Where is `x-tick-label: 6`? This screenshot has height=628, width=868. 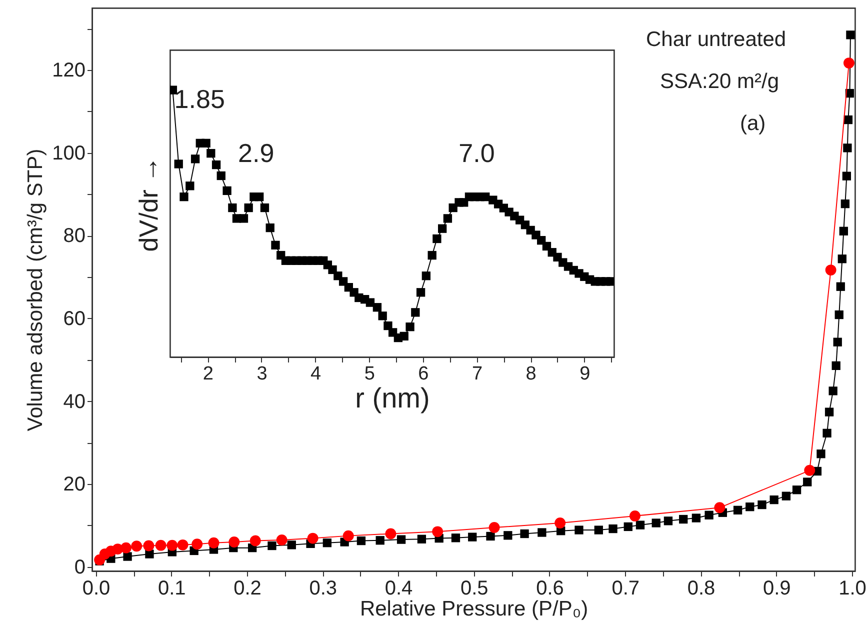 x-tick-label: 6 is located at coordinates (423, 374).